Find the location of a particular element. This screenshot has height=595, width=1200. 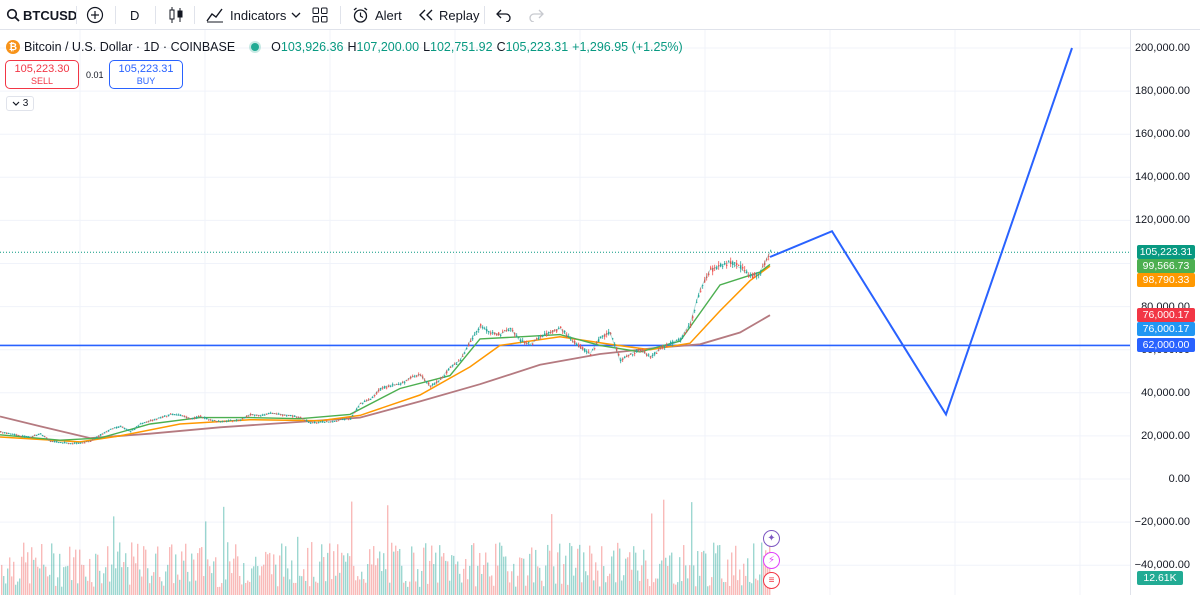

redo-button is located at coordinates (536, 15).